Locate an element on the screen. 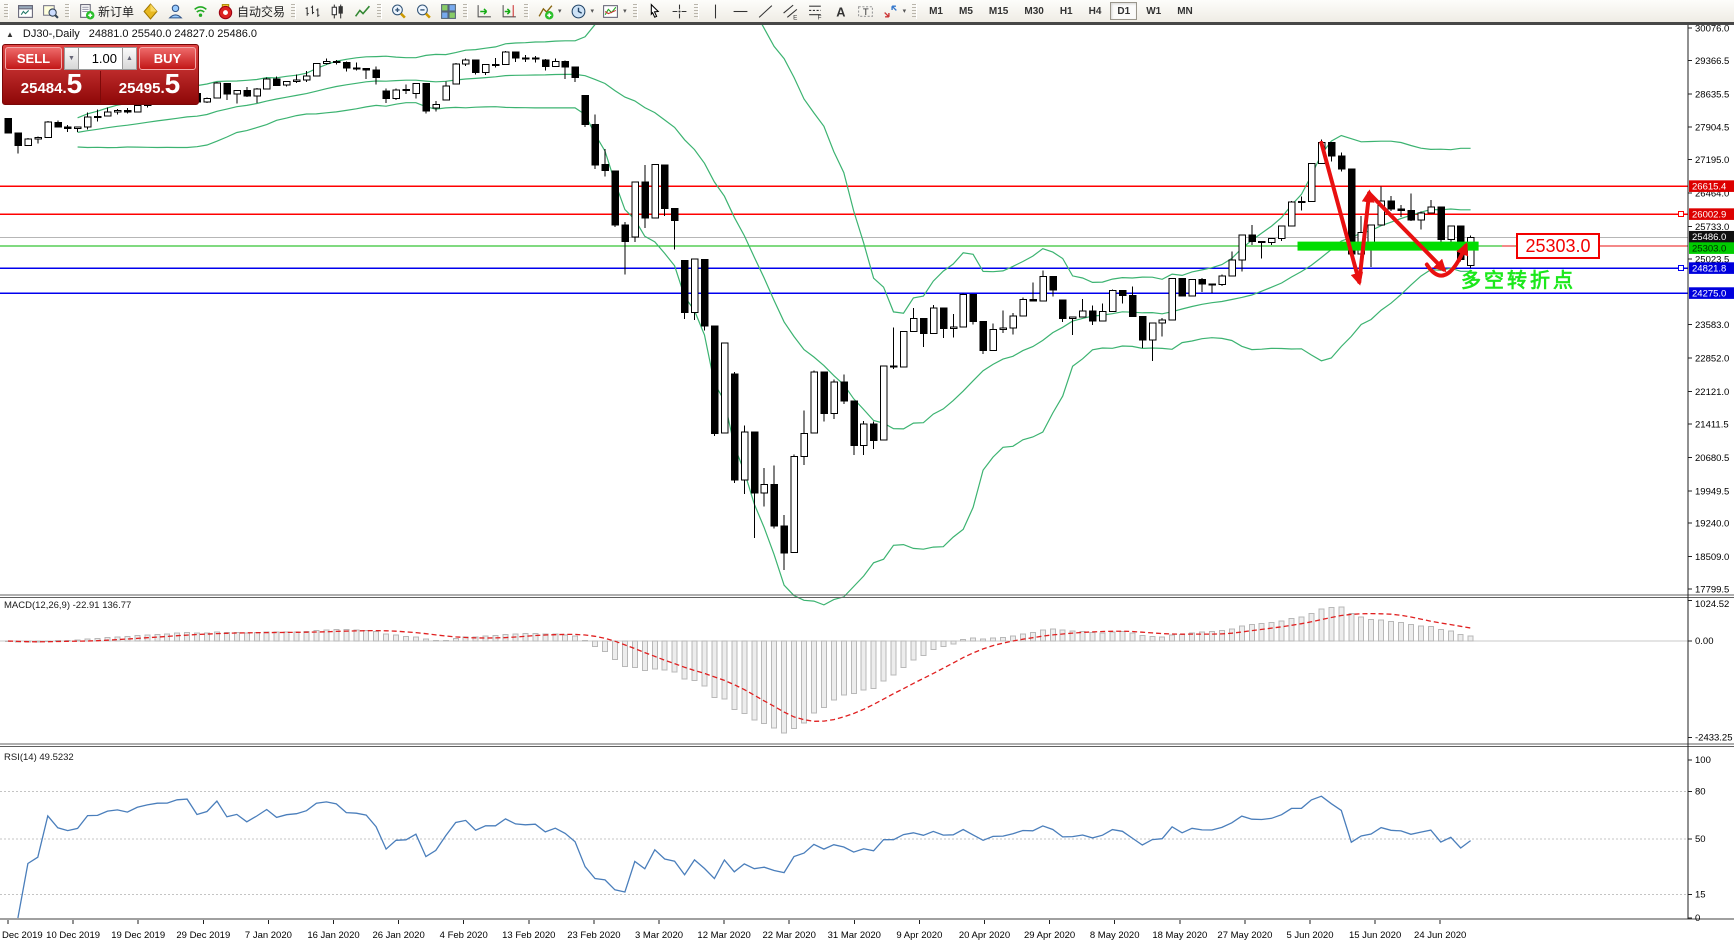 This screenshot has height=946, width=1734. bar-chart-button is located at coordinates (312, 11).